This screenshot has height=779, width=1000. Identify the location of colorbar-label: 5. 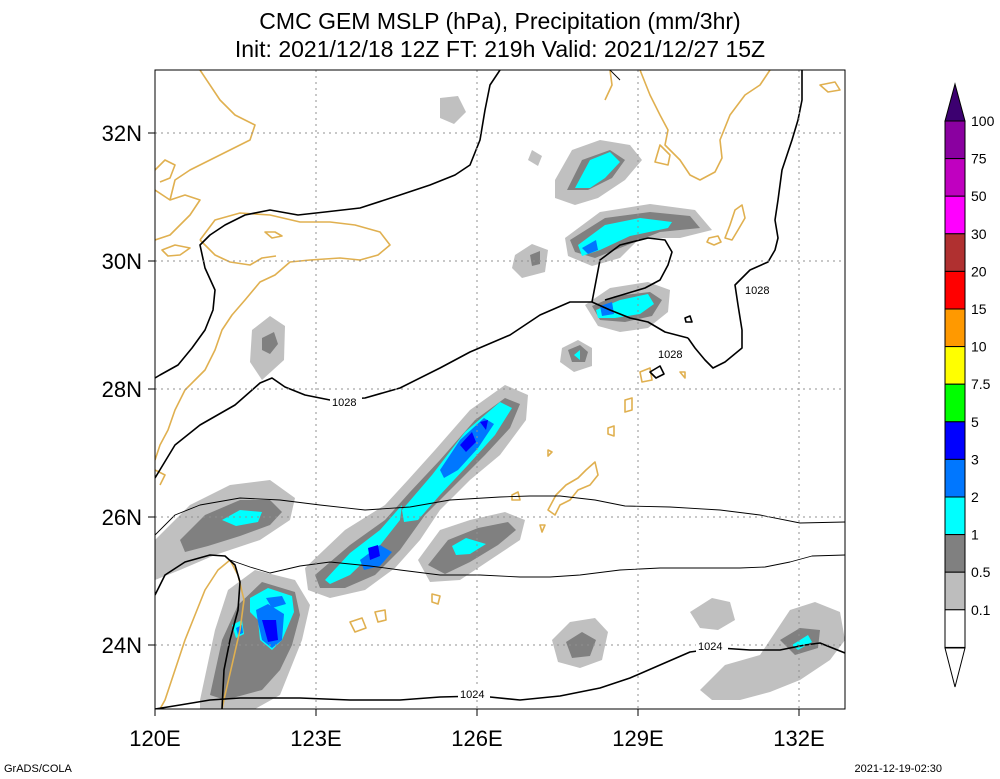
(975, 422).